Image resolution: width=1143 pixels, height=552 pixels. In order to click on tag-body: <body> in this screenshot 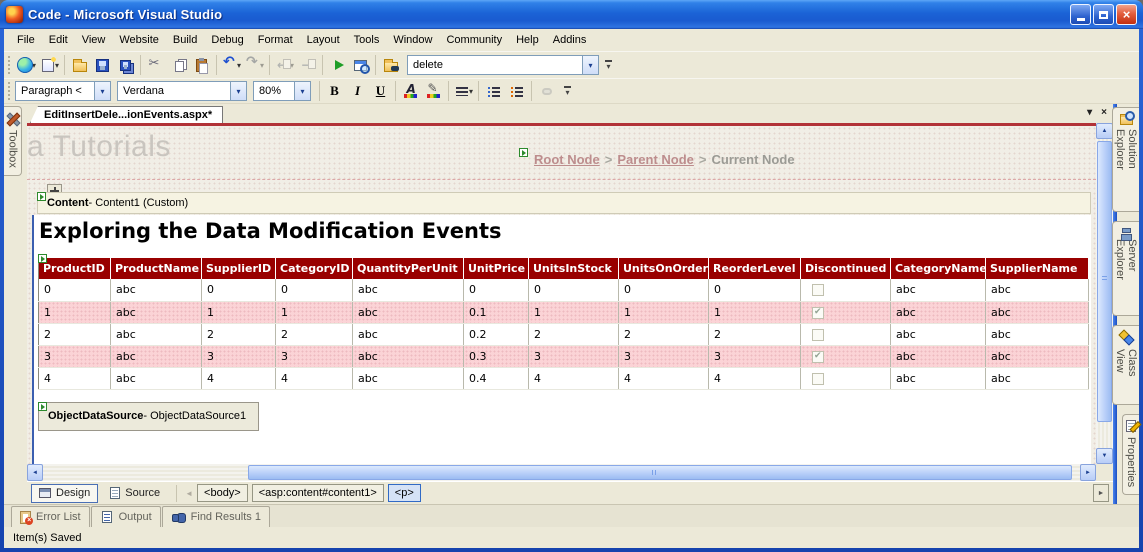, I will do `click(222, 493)`.